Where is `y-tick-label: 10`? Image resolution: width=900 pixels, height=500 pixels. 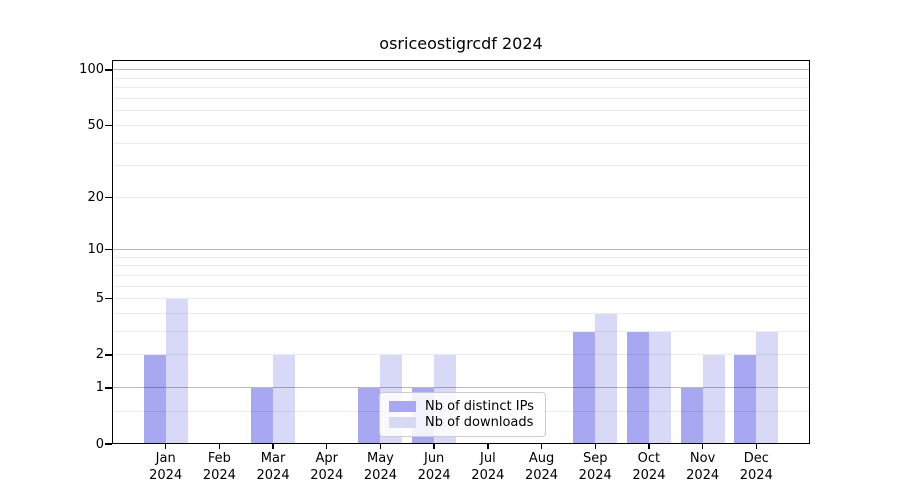 y-tick-label: 10 is located at coordinates (95, 250).